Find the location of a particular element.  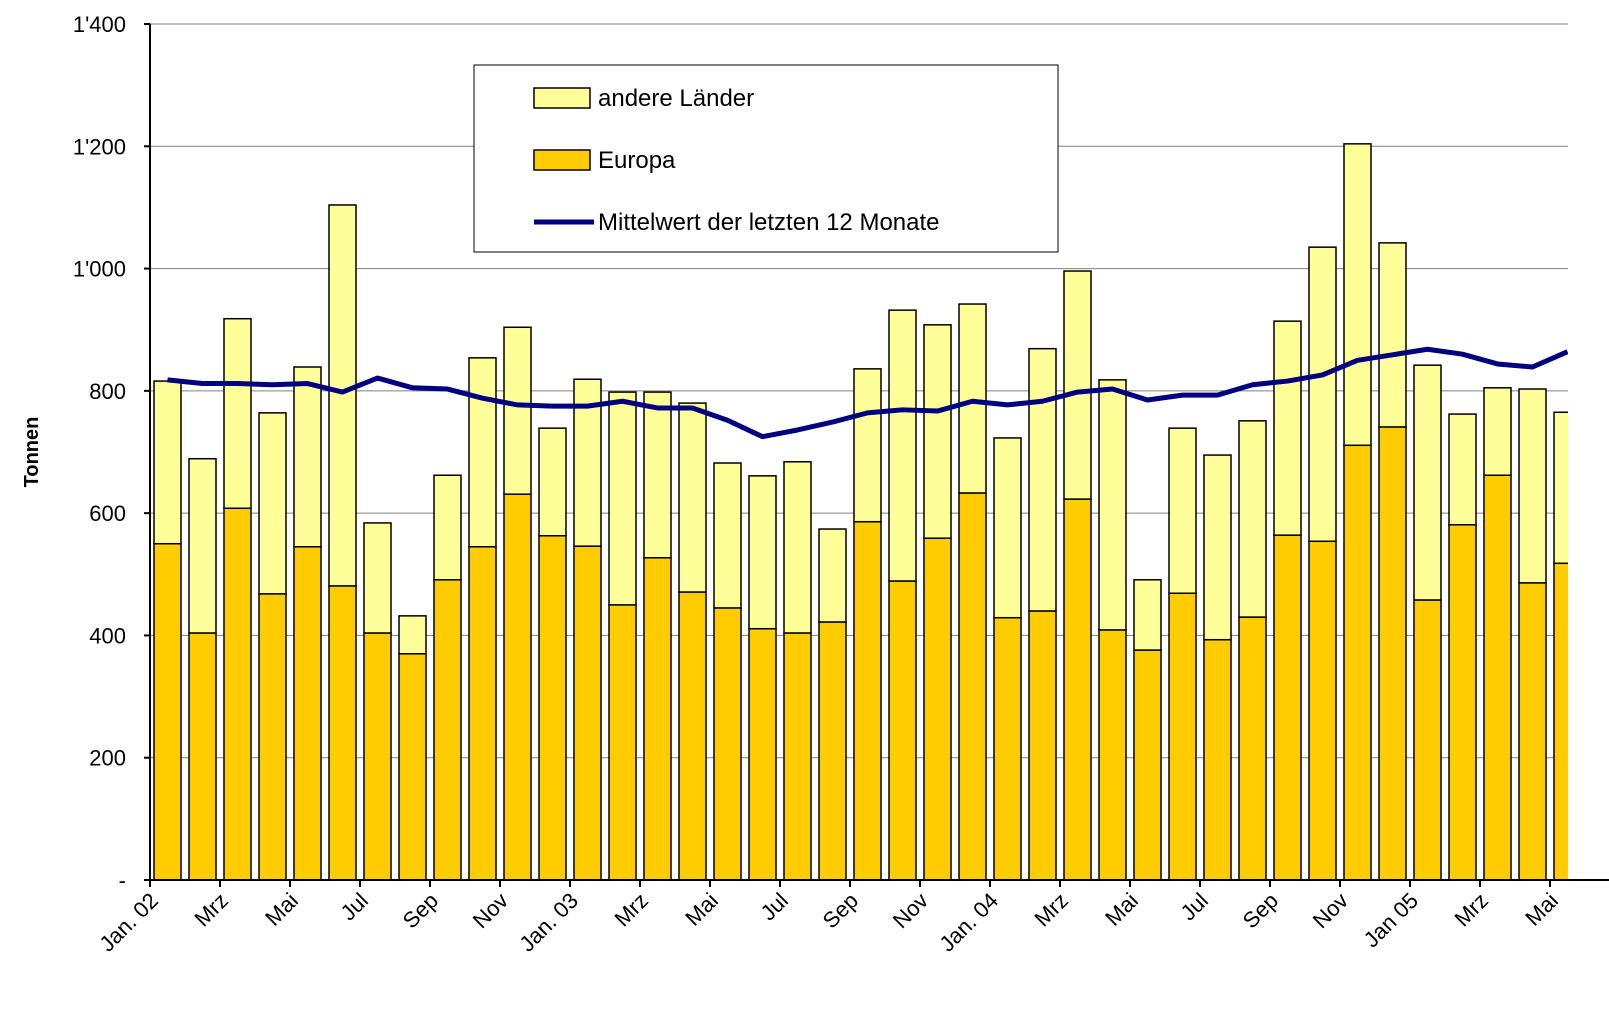

y-tick-label: 600 is located at coordinates (107, 513).